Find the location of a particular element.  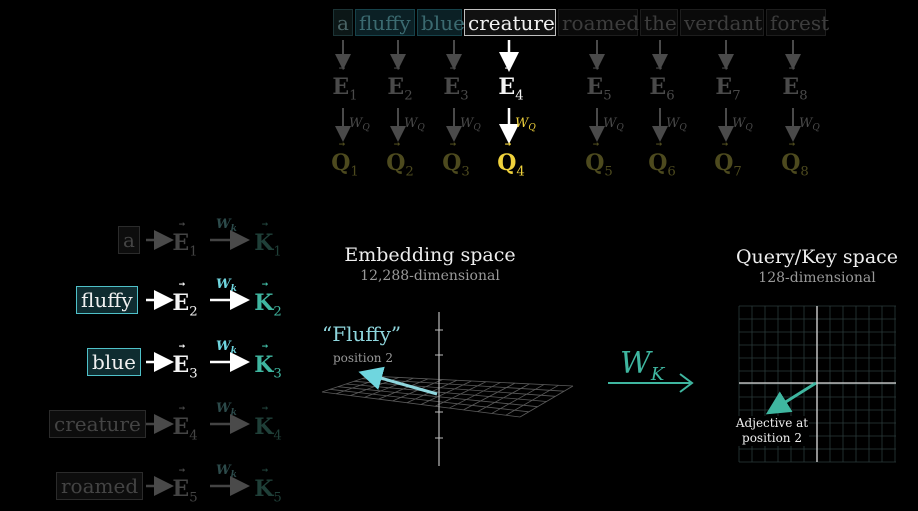

token-fluffy: fluffy is located at coordinates (385, 22).